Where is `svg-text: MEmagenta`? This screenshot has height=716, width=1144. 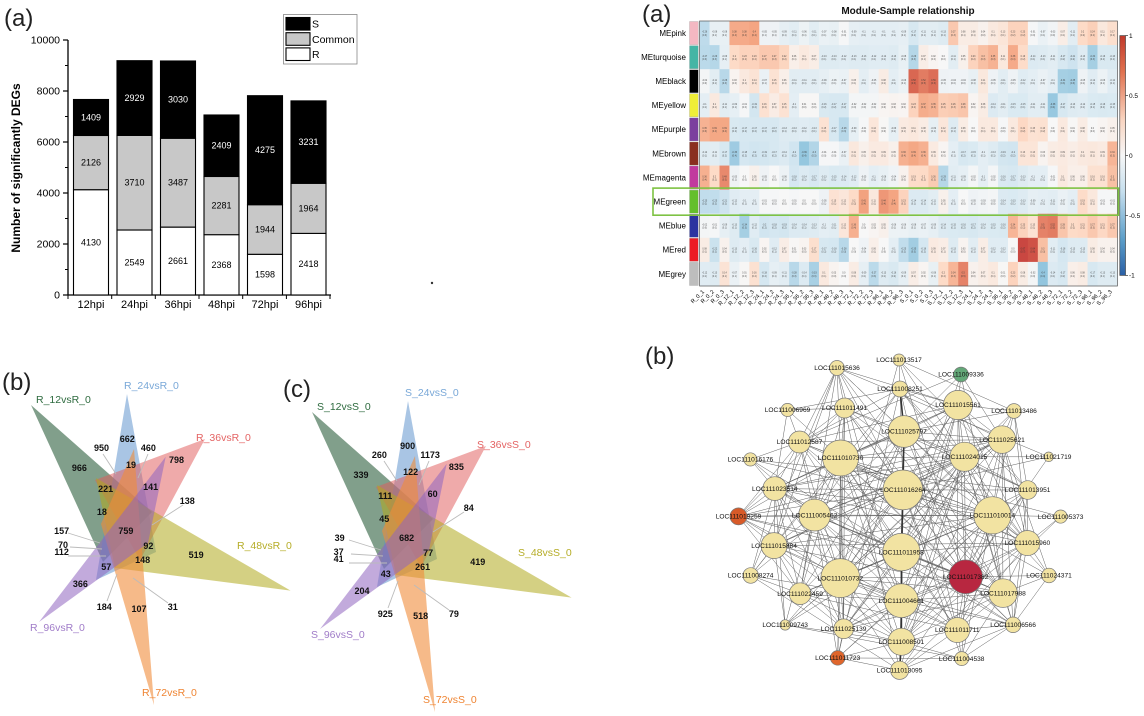 svg-text: MEmagenta is located at coordinates (665, 177).